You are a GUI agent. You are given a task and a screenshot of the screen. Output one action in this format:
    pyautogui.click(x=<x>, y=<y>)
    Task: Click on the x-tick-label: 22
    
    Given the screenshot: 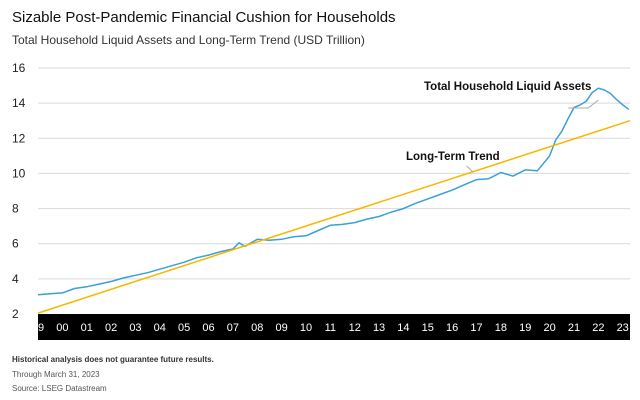 What is the action you would take?
    pyautogui.click(x=598, y=328)
    